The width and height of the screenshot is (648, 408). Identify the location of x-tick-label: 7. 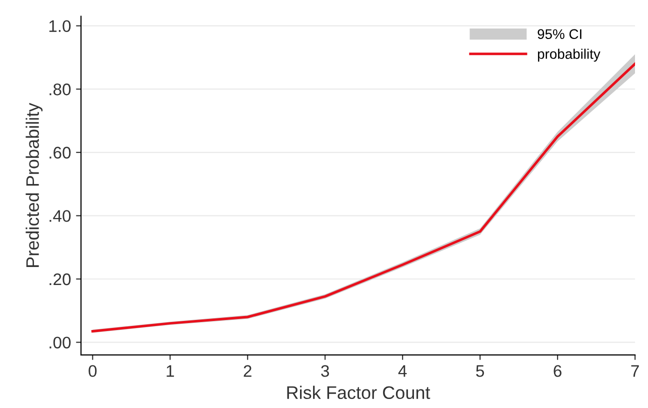
(635, 371).